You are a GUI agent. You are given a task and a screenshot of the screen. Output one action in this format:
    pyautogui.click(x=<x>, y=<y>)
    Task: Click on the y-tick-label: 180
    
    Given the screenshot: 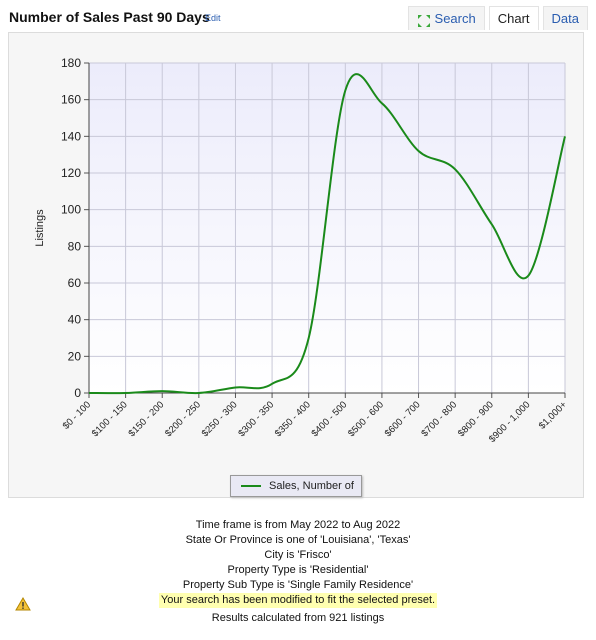 What is the action you would take?
    pyautogui.click(x=71, y=63)
    